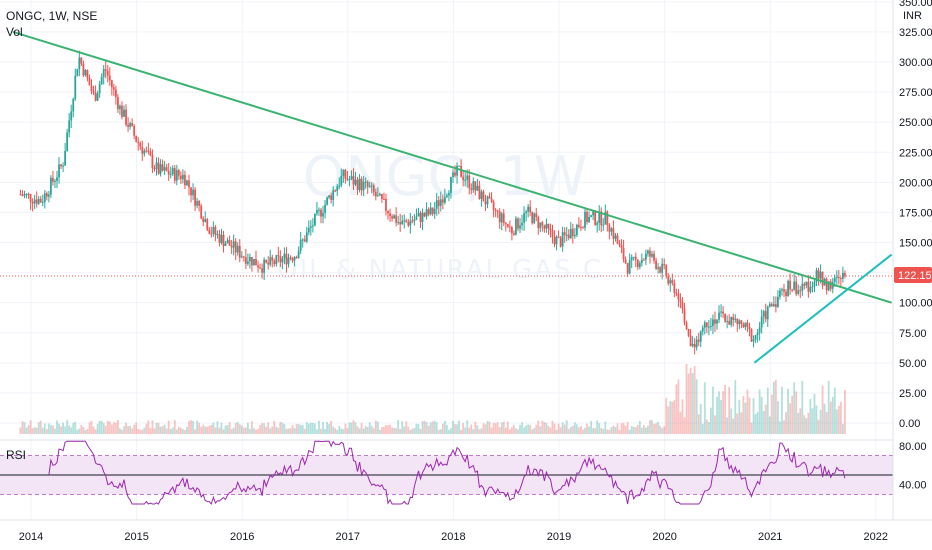 The height and width of the screenshot is (550, 932). Describe the element at coordinates (453, 537) in the screenshot. I see `time-axis: 2014 2015 2016 2017 2018 2019 2020 2021 2022` at that location.